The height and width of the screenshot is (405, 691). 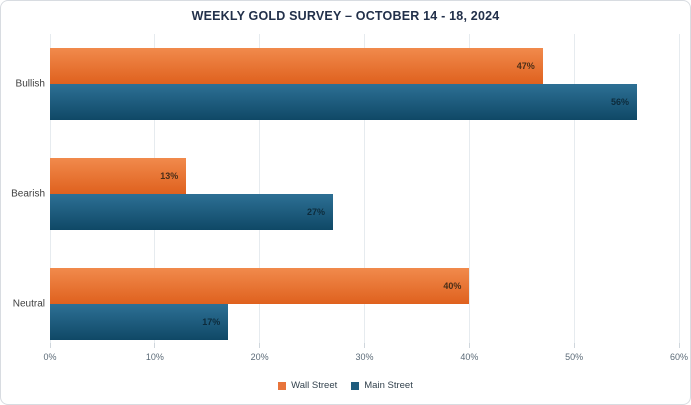 What do you see at coordinates (574, 357) in the screenshot?
I see `x-tick-label: 50%` at bounding box center [574, 357].